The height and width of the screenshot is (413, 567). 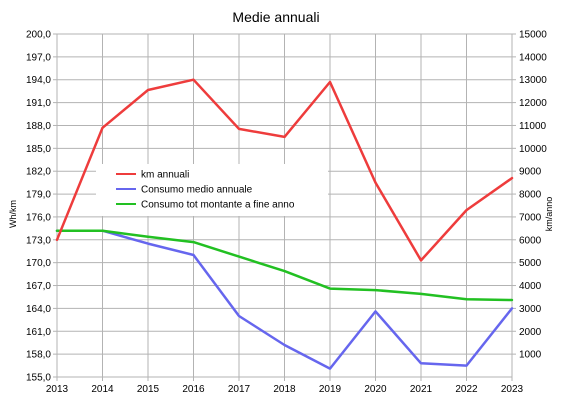 I want to click on x-tick-label: 2022, so click(x=466, y=389).